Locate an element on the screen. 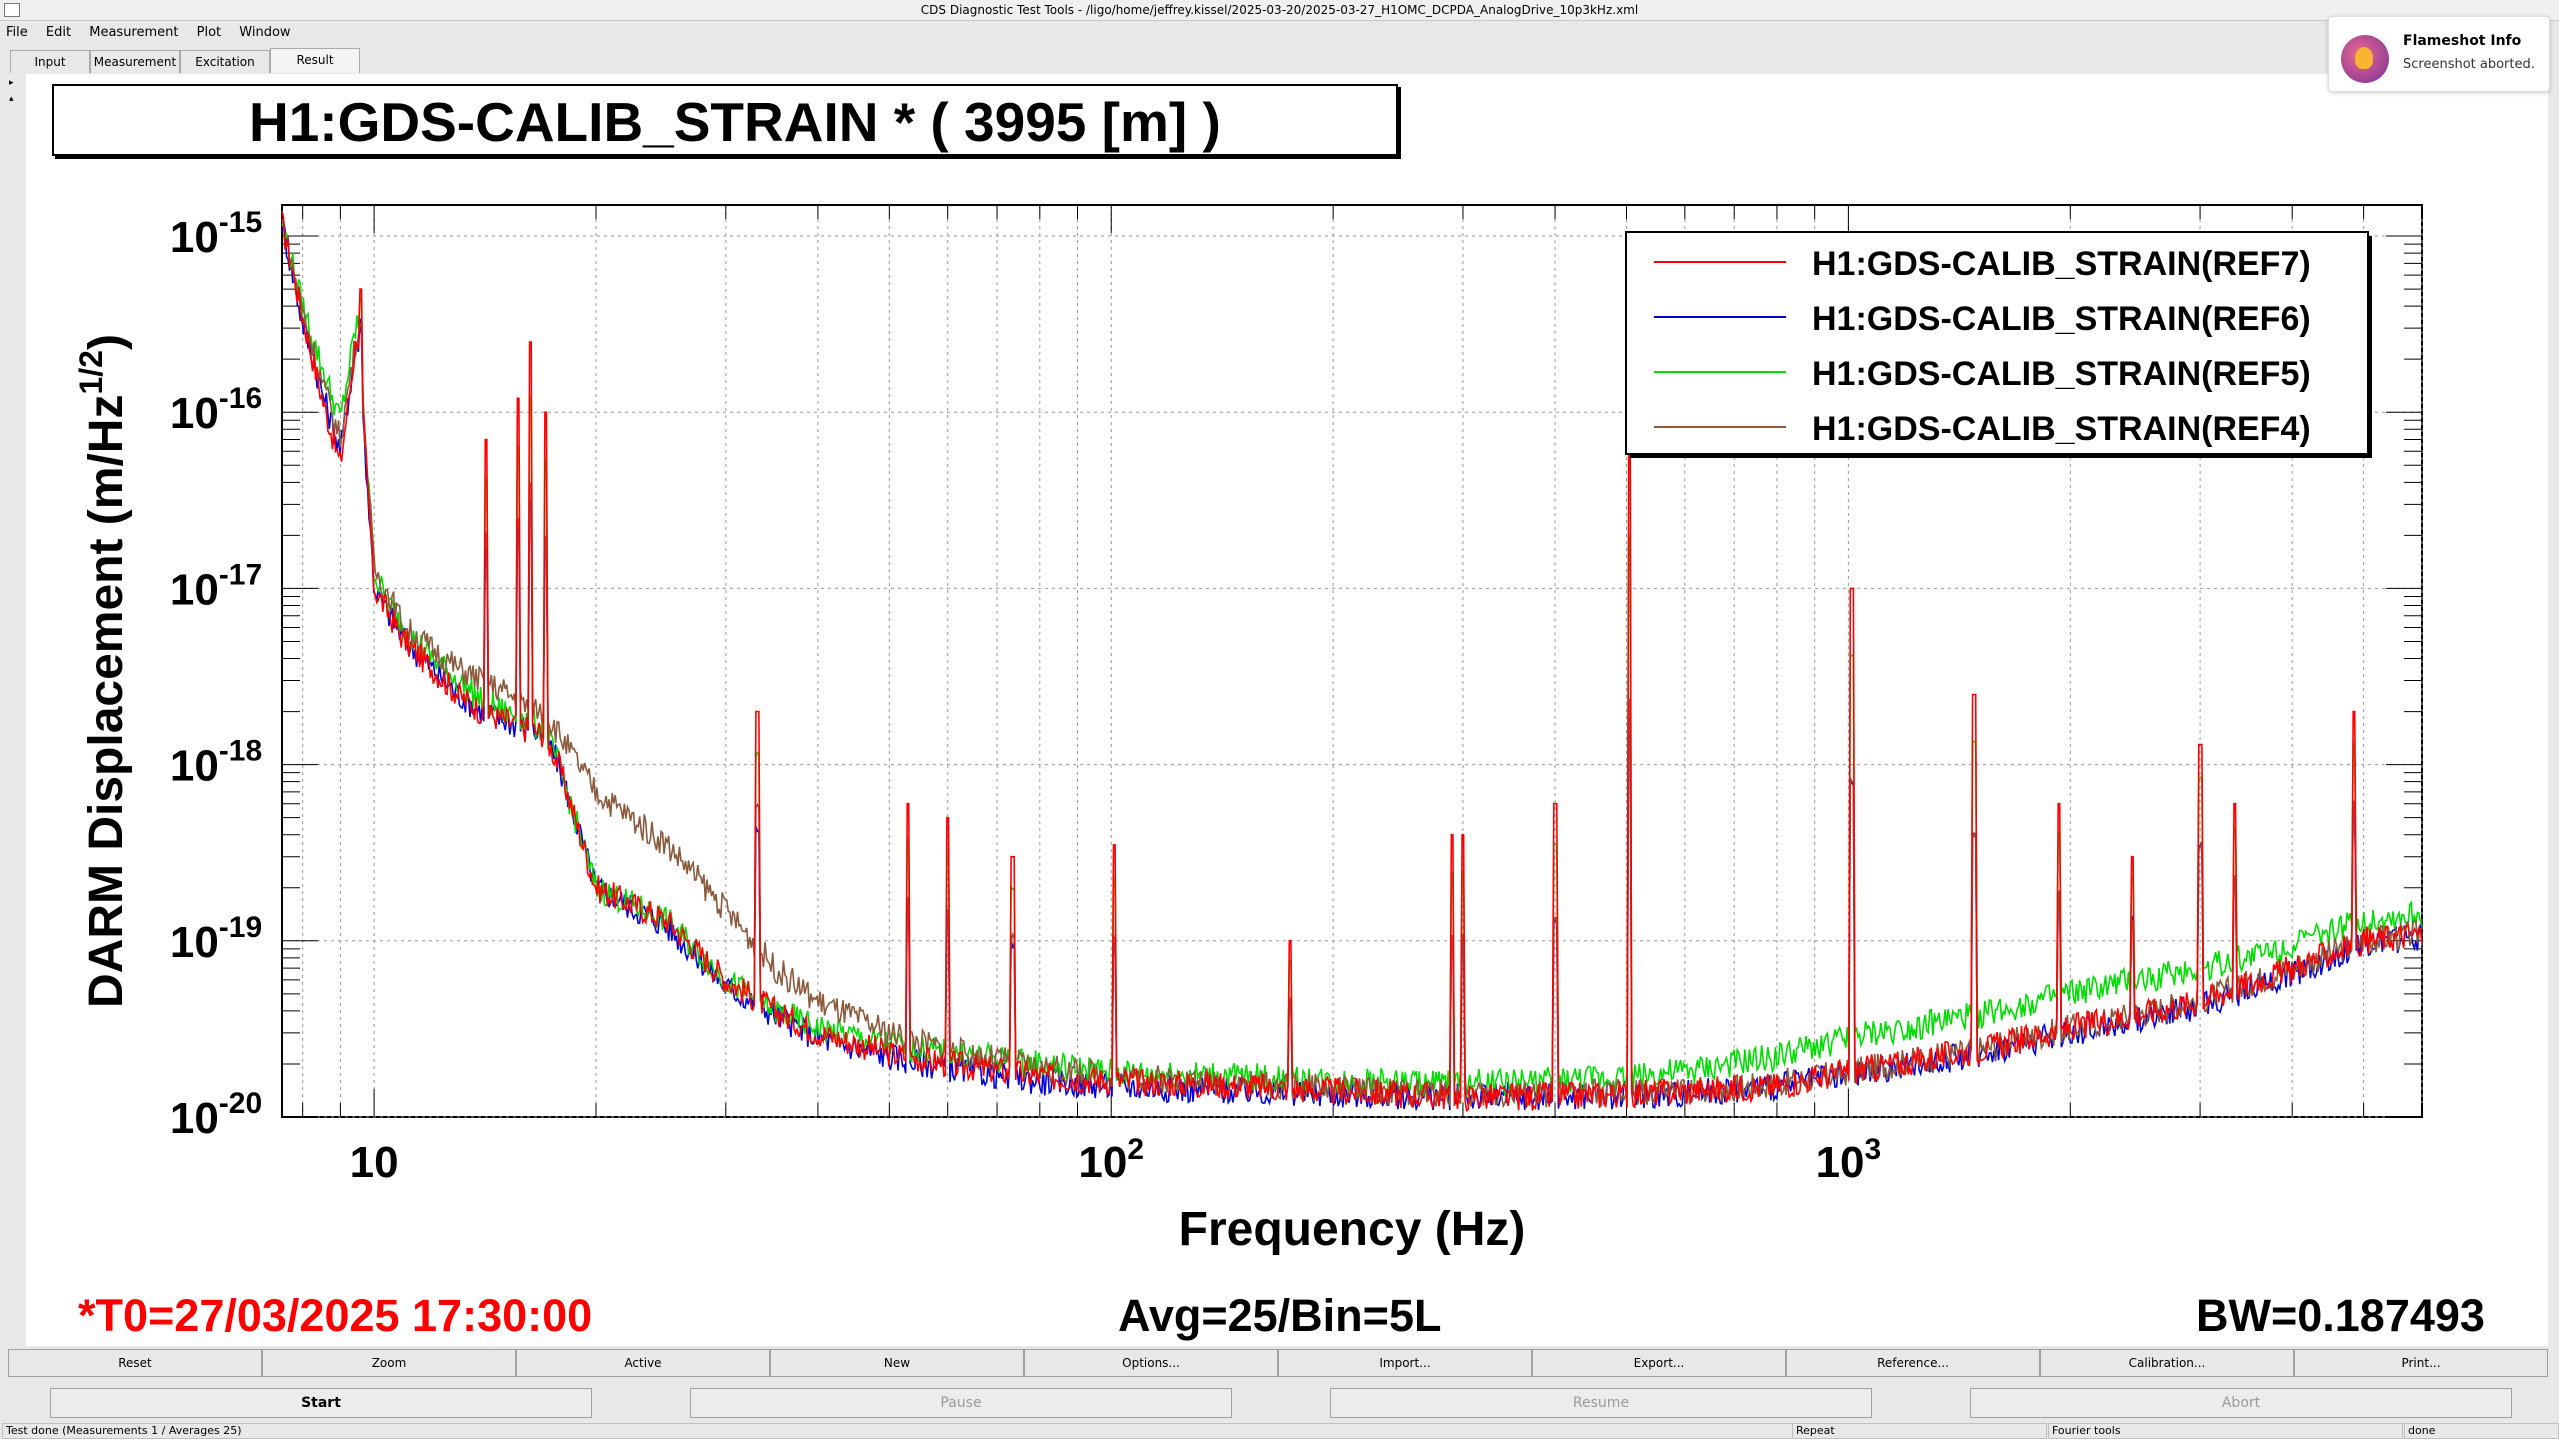  scroll-right-arrow-icon: ▸ is located at coordinates (11, 83).